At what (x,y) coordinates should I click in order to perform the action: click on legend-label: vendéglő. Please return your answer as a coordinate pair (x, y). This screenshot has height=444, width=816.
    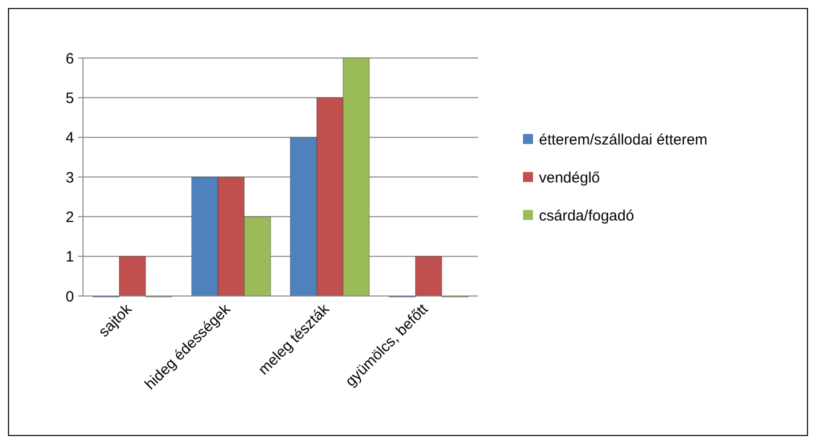
    Looking at the image, I should click on (569, 177).